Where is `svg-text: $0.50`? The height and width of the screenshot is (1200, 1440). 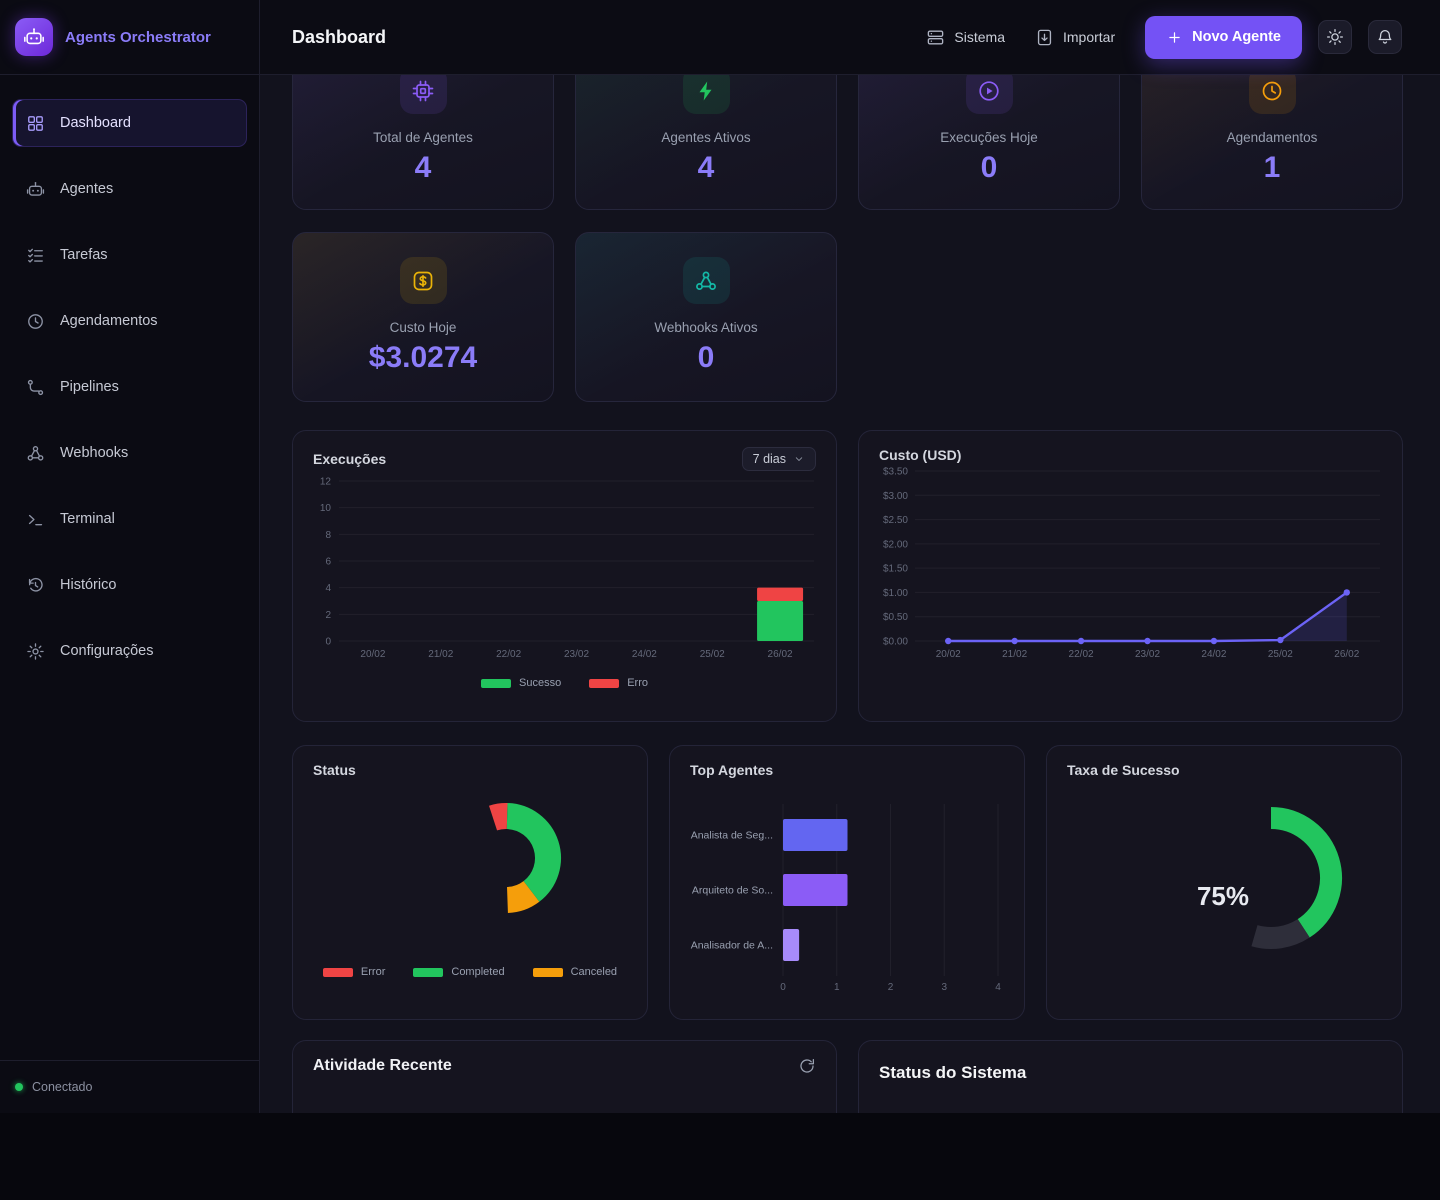
svg-text: $0.50 is located at coordinates (895, 617).